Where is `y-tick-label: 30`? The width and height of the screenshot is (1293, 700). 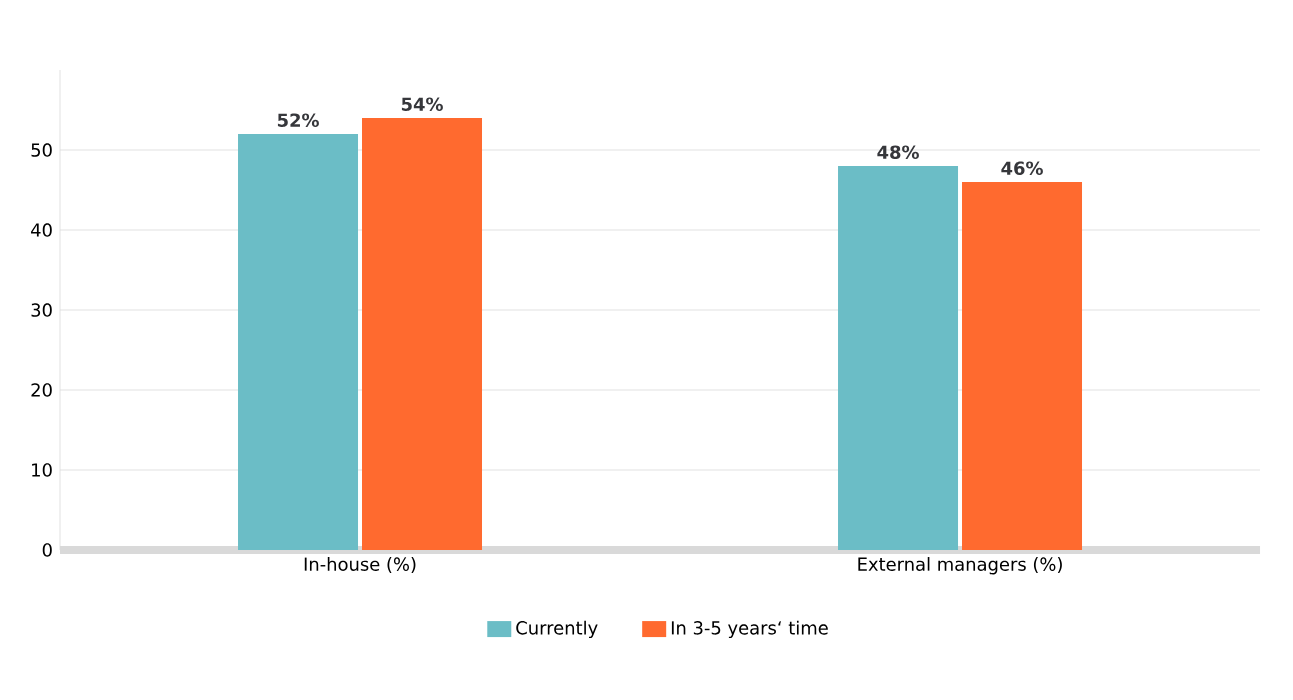 y-tick-label: 30 is located at coordinates (41, 310).